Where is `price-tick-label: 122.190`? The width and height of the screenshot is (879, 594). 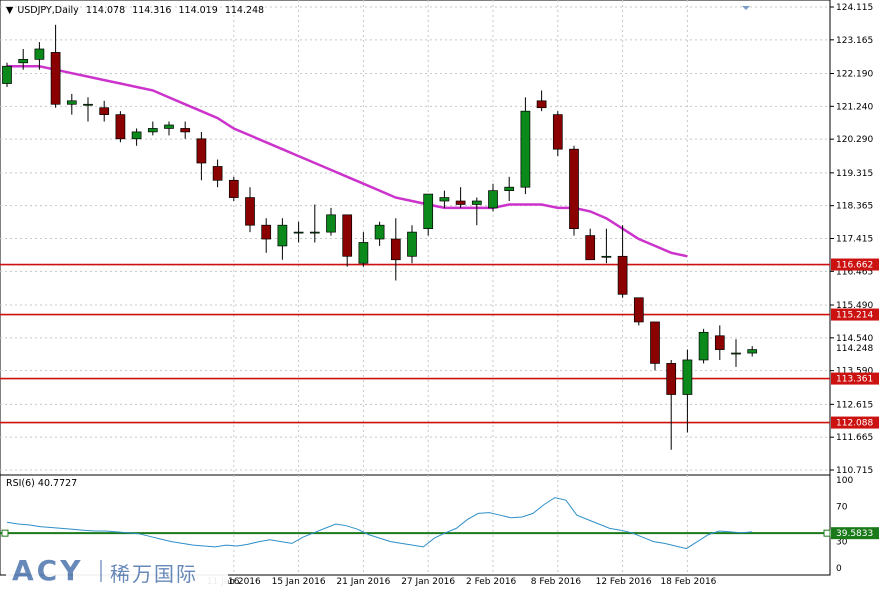
price-tick-label: 122.190 is located at coordinates (854, 75).